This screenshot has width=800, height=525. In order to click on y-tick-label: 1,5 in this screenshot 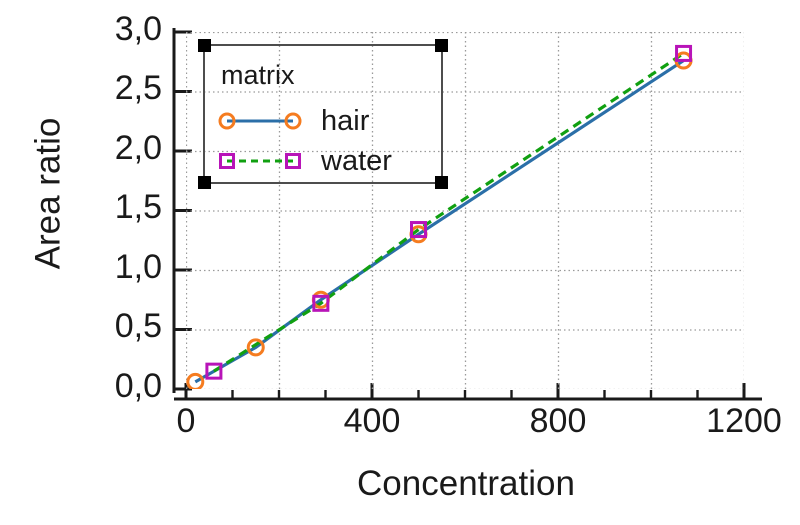, I will do `click(138, 207)`.